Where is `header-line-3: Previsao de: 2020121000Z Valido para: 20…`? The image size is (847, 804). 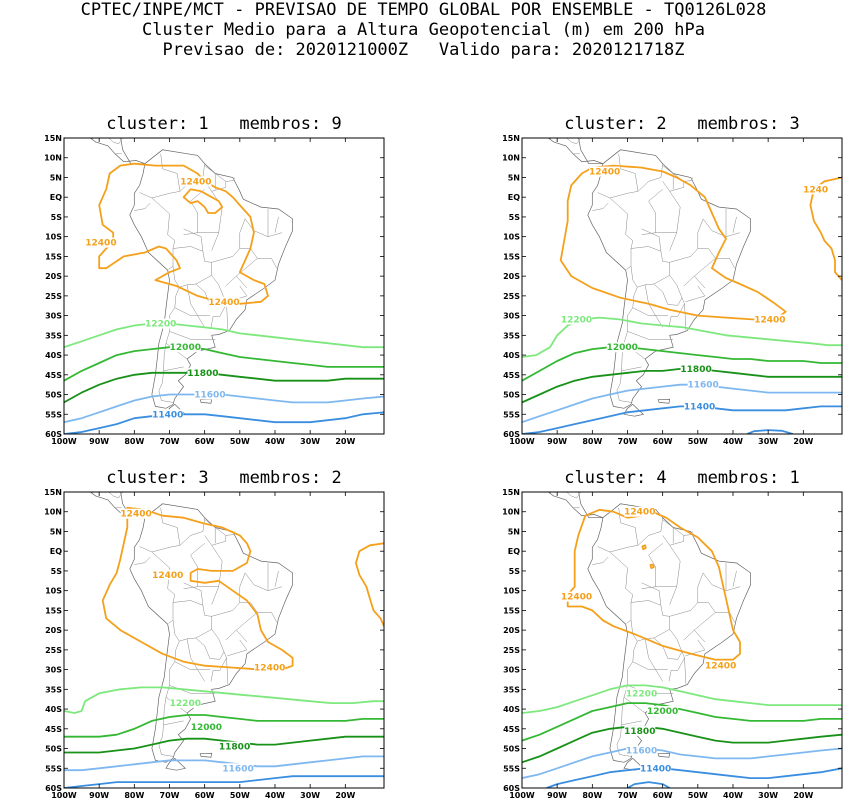
header-line-3: Previsao de: 2020121000Z Valido para: 20… is located at coordinates (423, 50).